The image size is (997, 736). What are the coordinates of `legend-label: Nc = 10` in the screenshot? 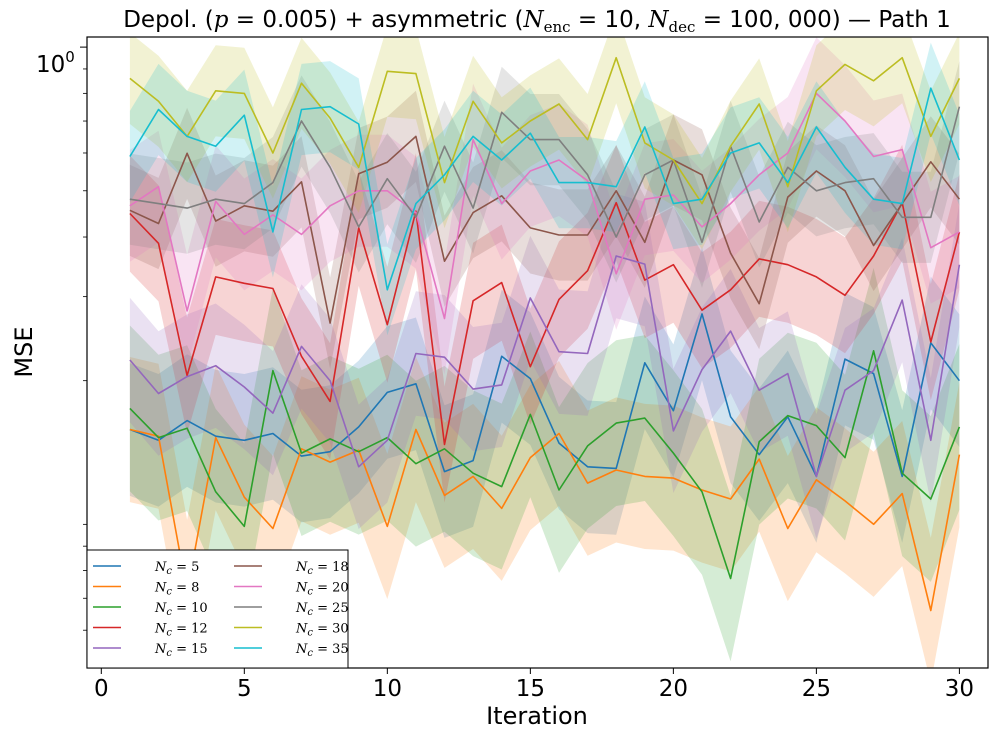 It's located at (181, 609).